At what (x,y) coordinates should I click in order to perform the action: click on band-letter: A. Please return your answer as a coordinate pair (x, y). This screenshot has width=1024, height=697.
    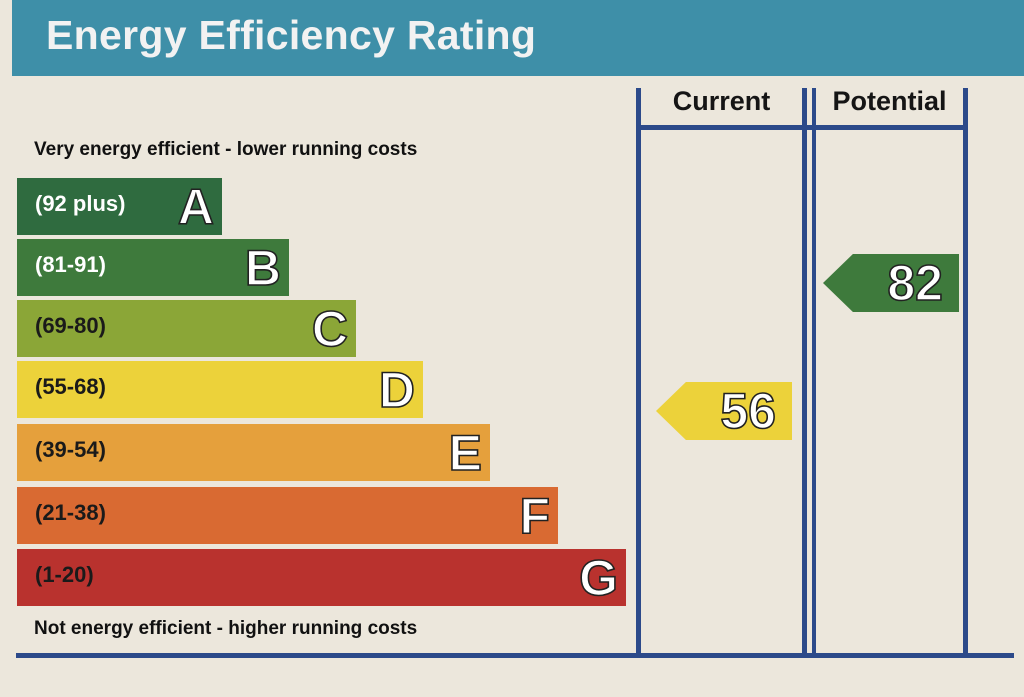
    Looking at the image, I should click on (196, 207).